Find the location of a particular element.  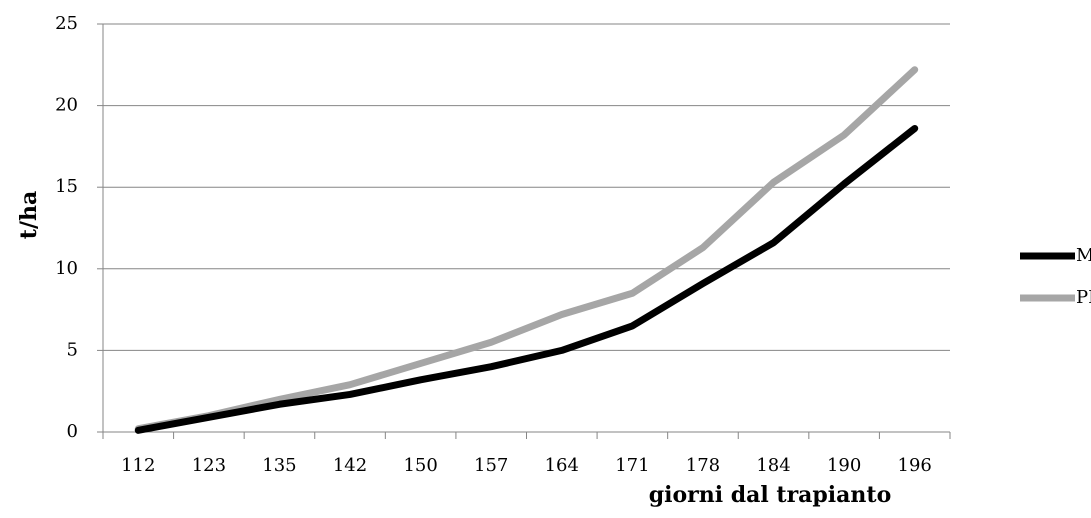

y-tick-label: 25 is located at coordinates (66, 23).